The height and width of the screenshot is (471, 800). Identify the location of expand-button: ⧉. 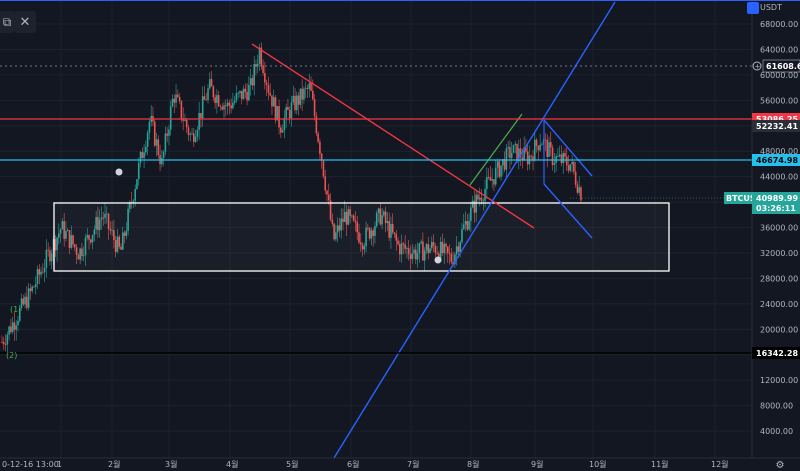
(7, 22).